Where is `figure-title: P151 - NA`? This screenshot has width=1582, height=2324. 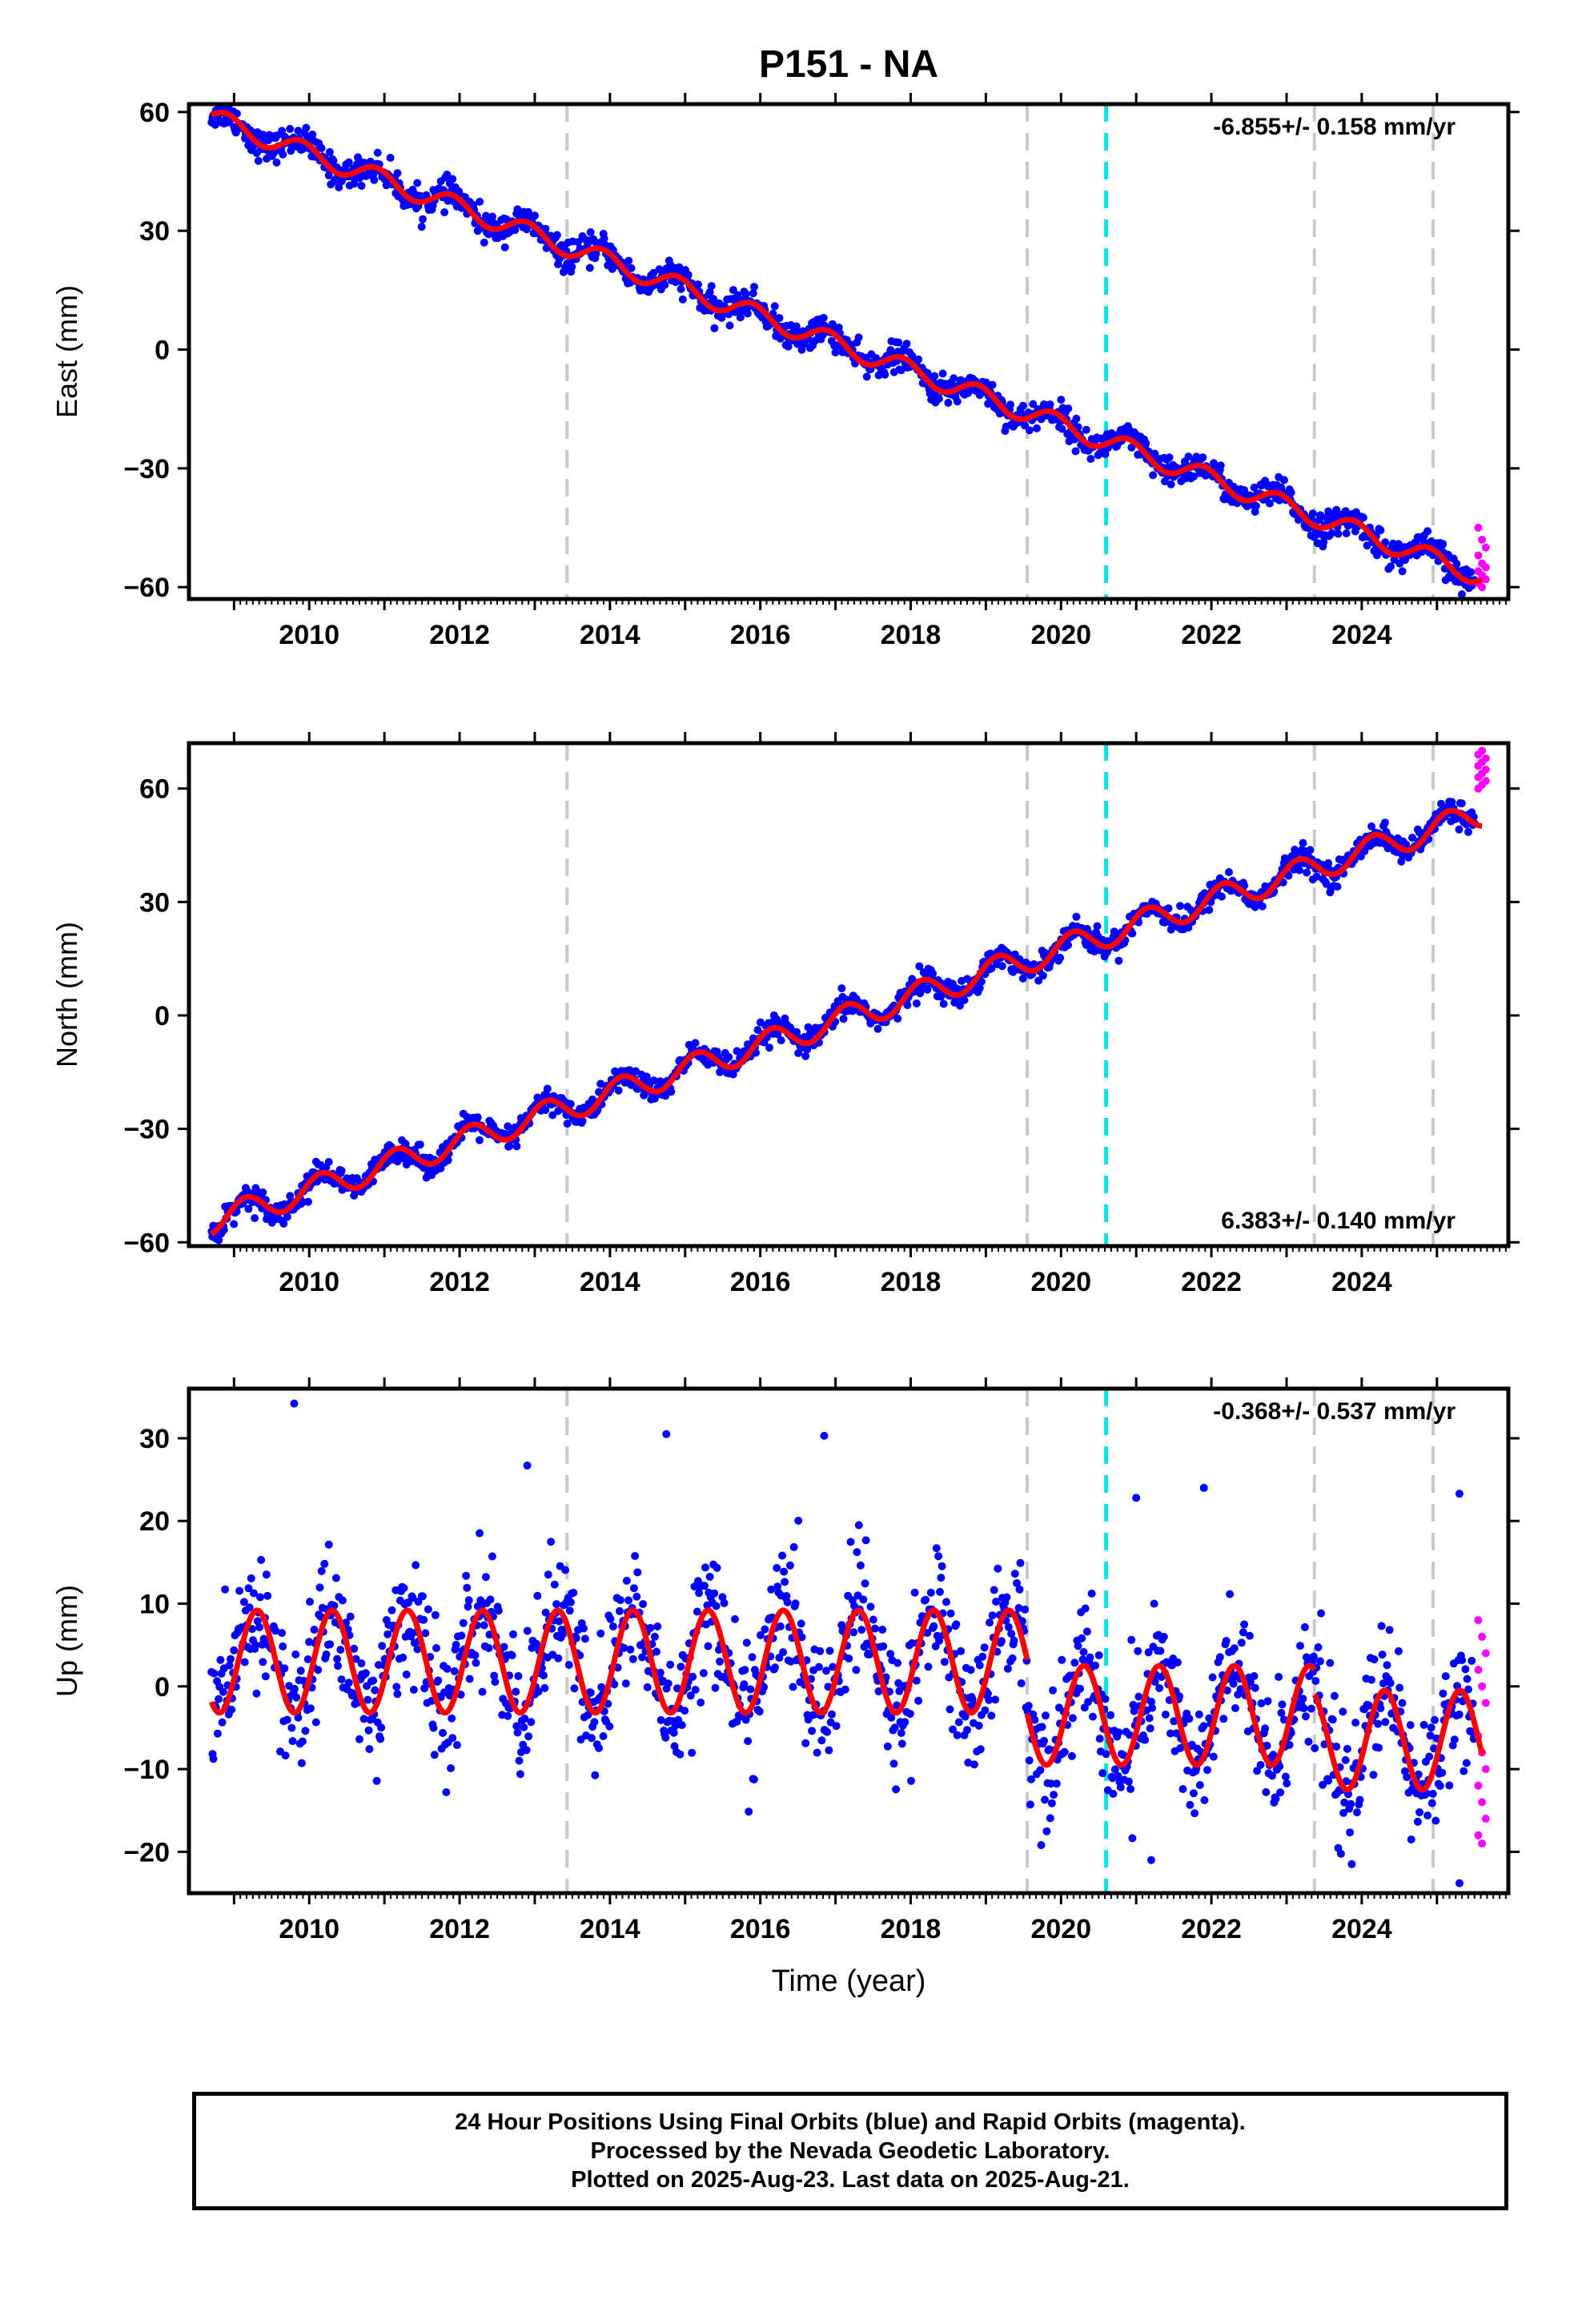
figure-title: P151 - NA is located at coordinates (848, 64).